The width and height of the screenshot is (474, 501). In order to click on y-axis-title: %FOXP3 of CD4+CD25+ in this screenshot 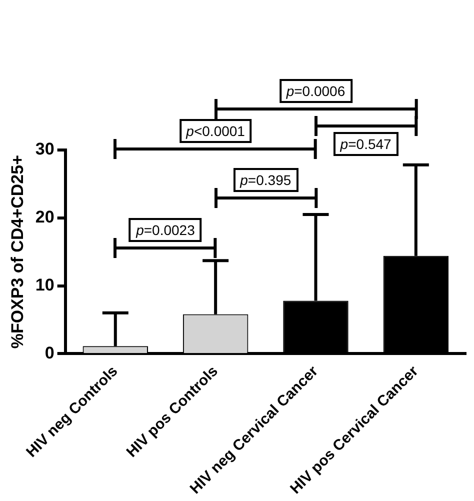, I will do `click(17, 251)`.